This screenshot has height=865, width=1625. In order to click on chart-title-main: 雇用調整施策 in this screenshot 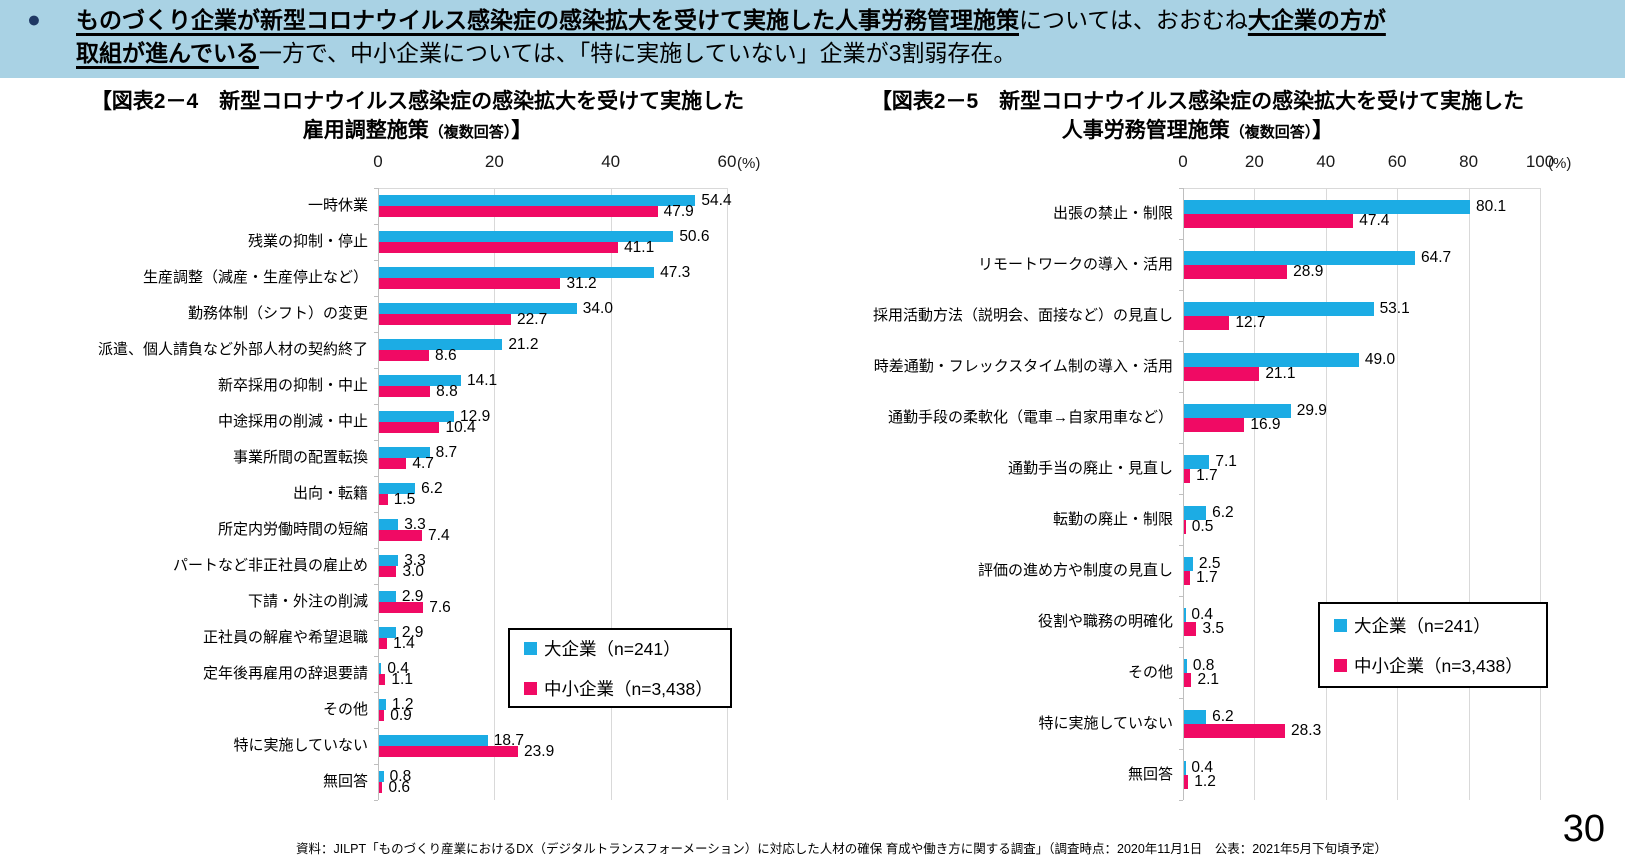, I will do `click(365, 130)`.